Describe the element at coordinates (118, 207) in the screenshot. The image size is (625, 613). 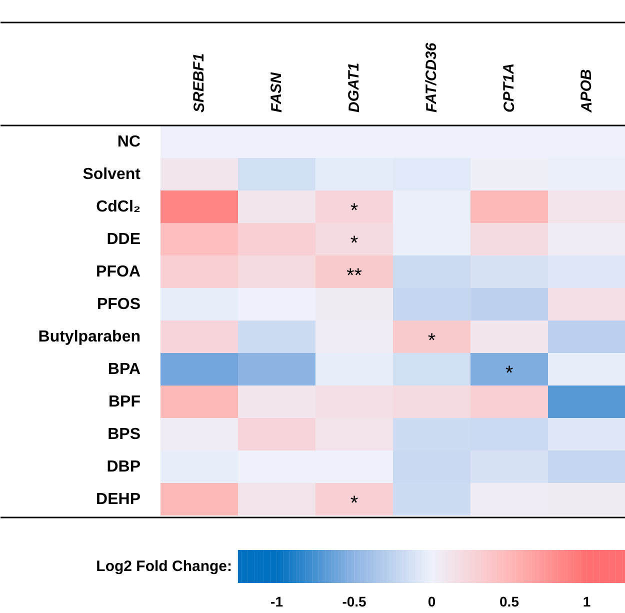
I see `y-tick-label: CdCl₂` at that location.